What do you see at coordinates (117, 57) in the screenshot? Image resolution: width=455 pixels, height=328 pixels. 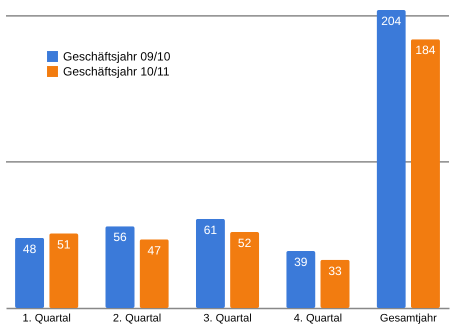 I see `legend-label: Geschäftsjahr 09/10` at bounding box center [117, 57].